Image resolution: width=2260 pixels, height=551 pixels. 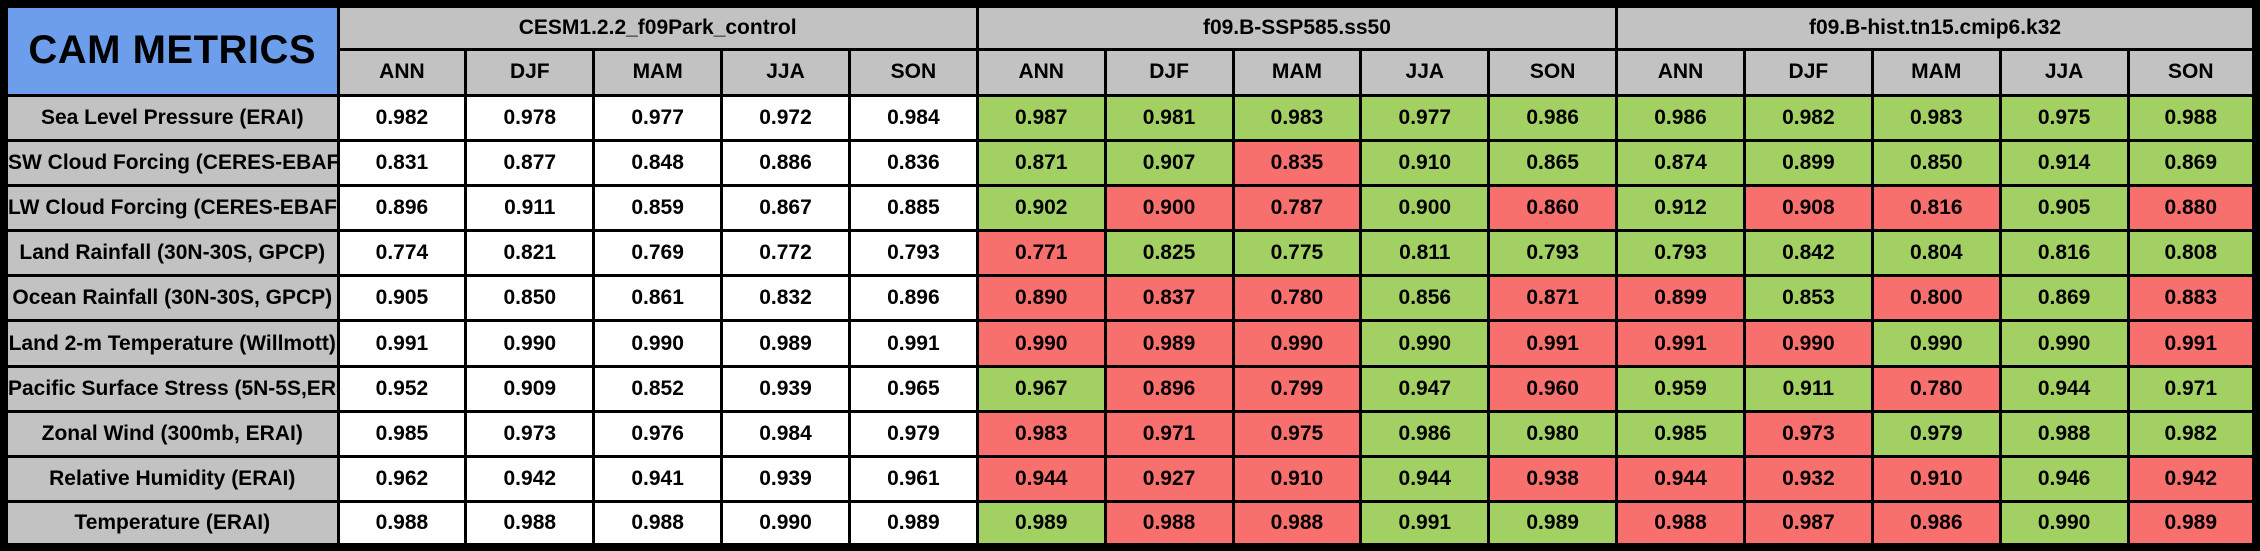 What do you see at coordinates (658, 162) in the screenshot?
I see `metric-value-cell: 0.848` at bounding box center [658, 162].